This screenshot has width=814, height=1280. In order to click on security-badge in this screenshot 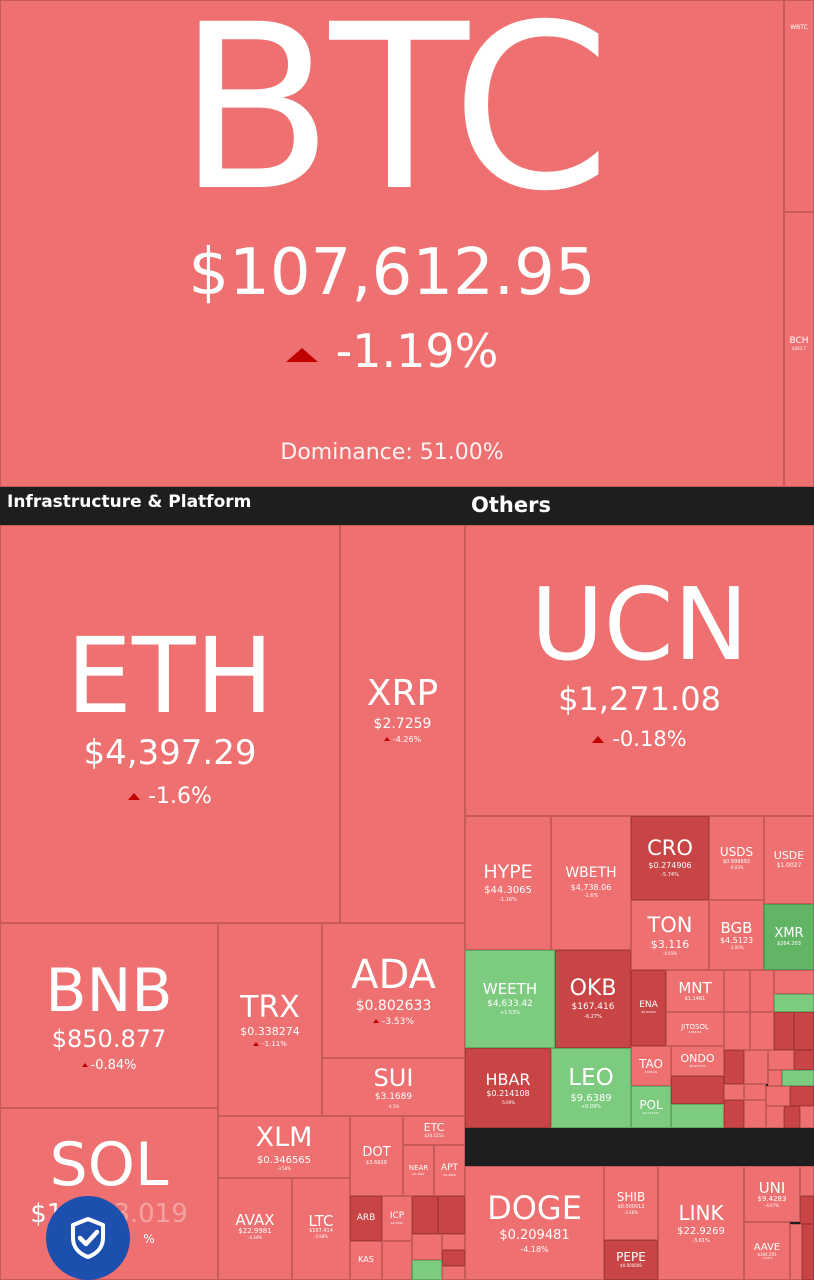, I will do `click(88, 1238)`.